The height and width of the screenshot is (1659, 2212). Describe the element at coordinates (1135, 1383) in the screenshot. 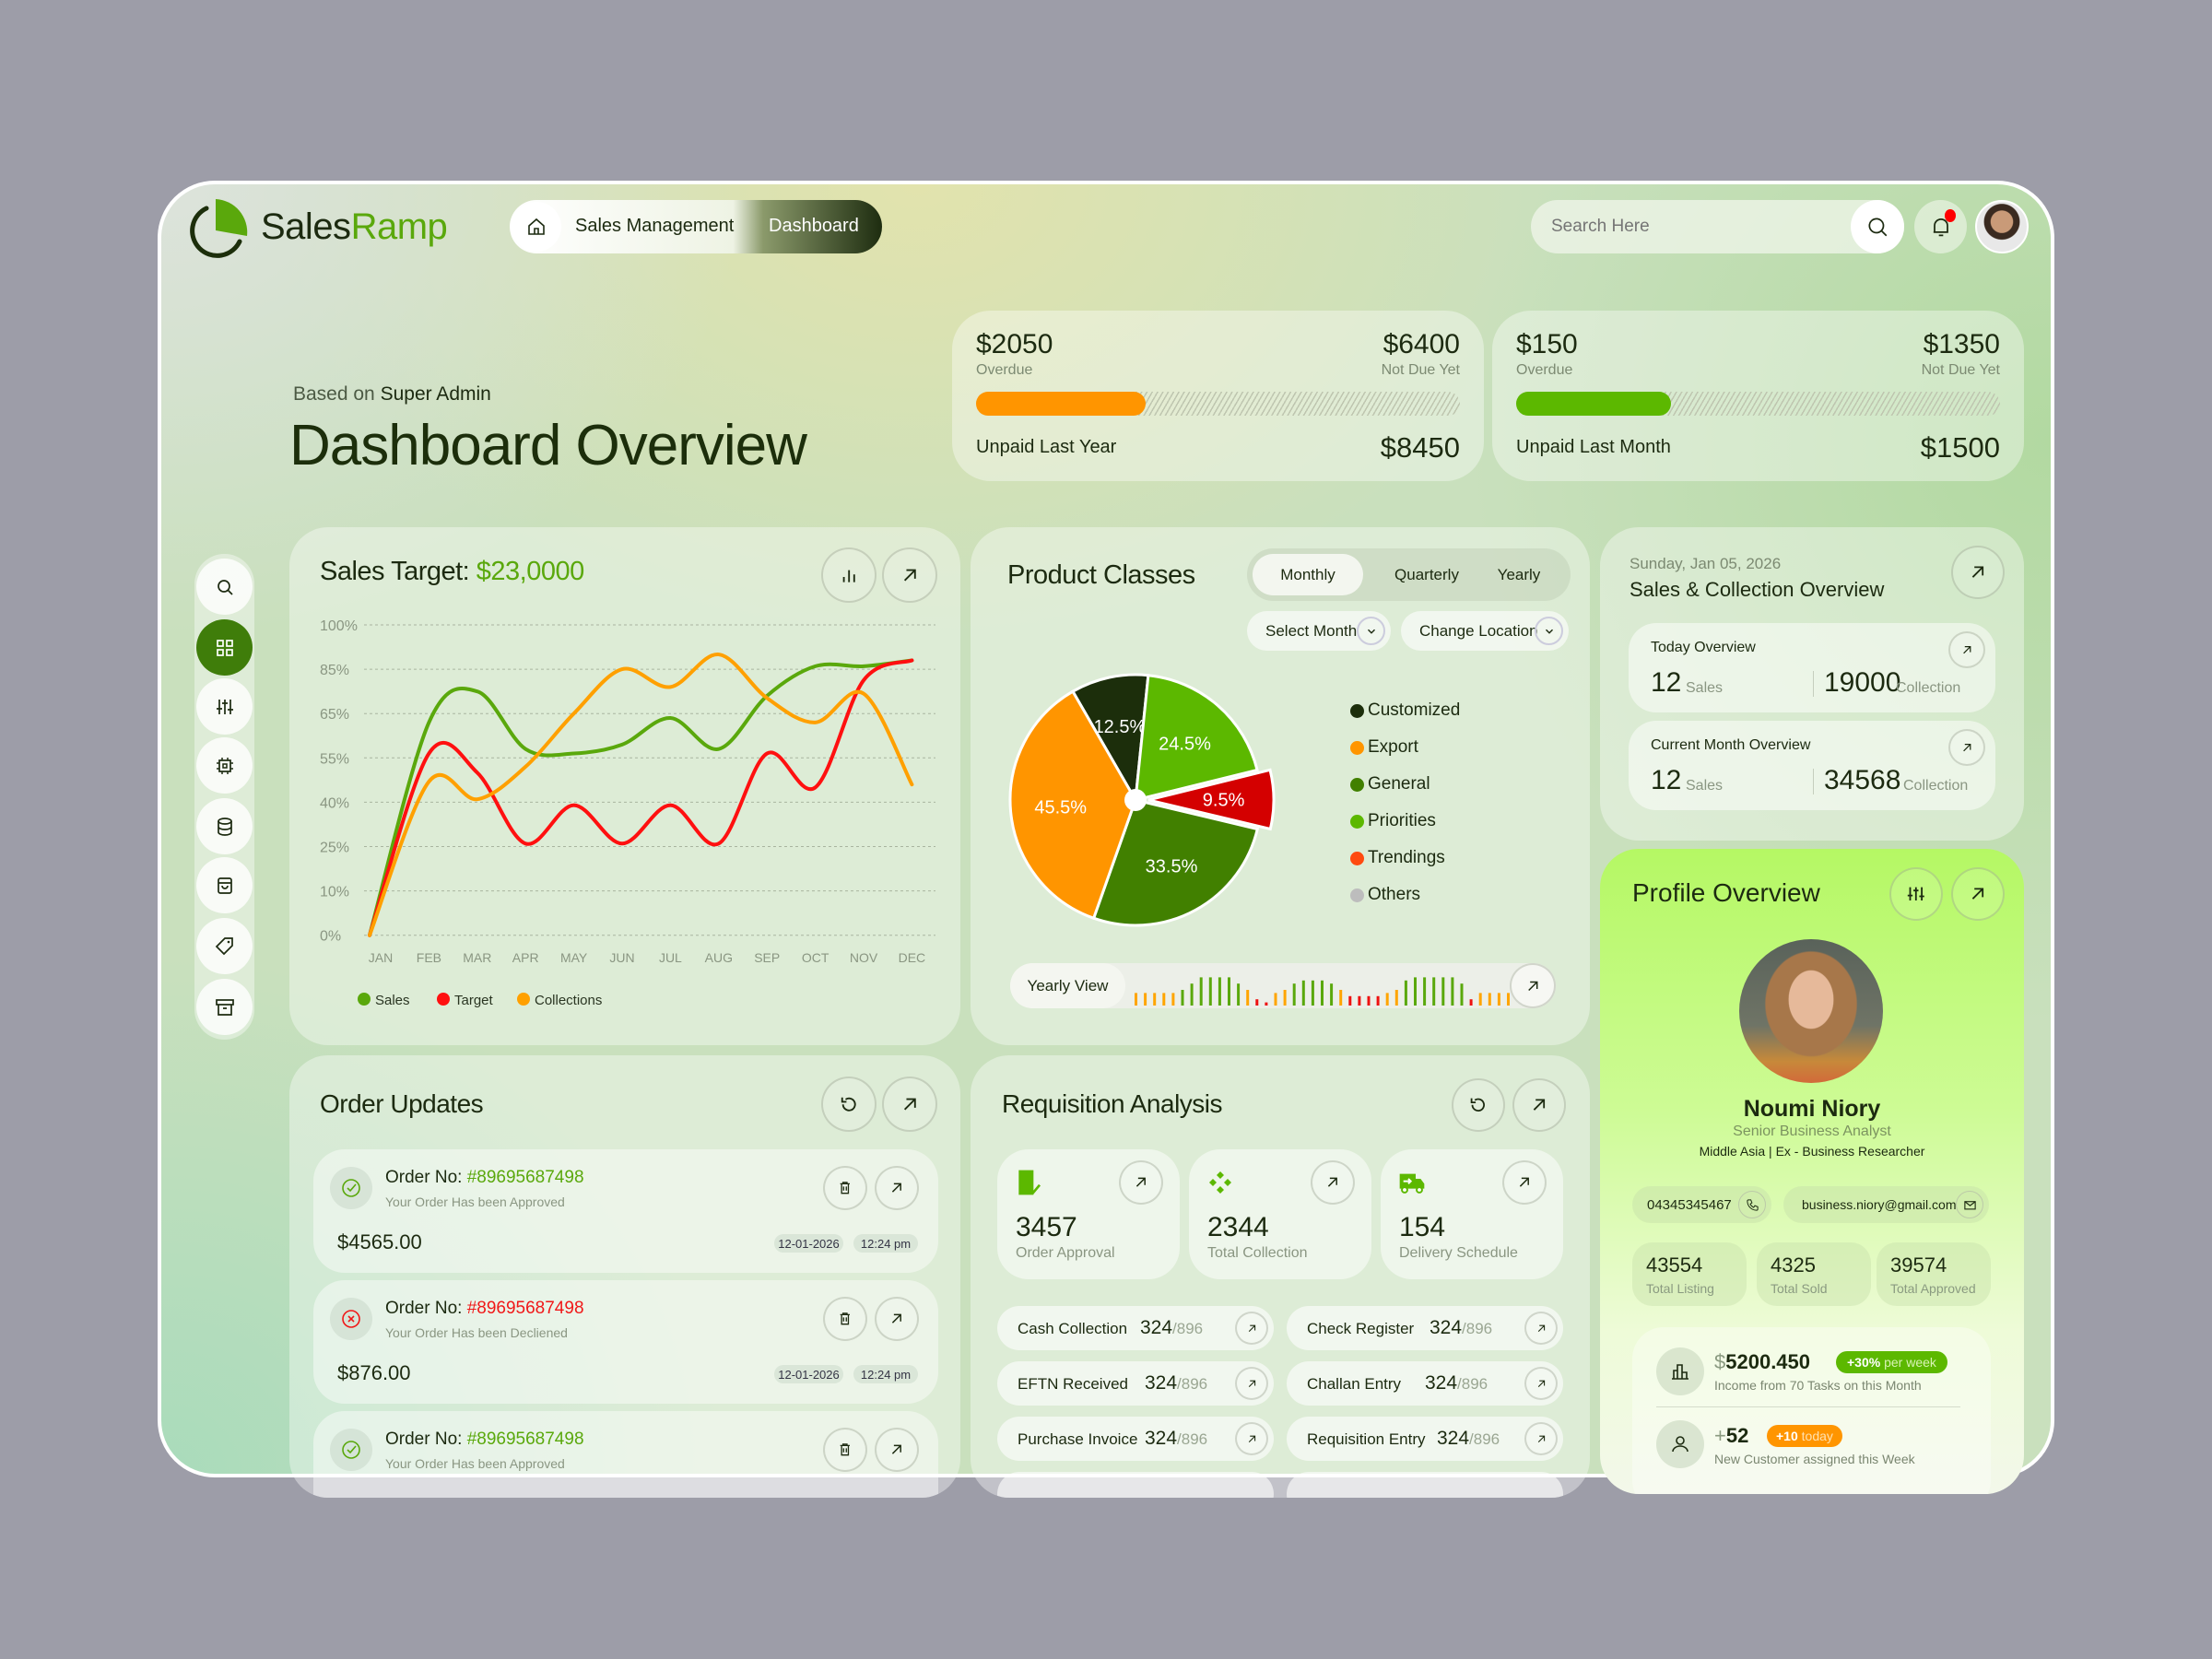

I see `requisition-item: EFTN Received 324/896` at that location.